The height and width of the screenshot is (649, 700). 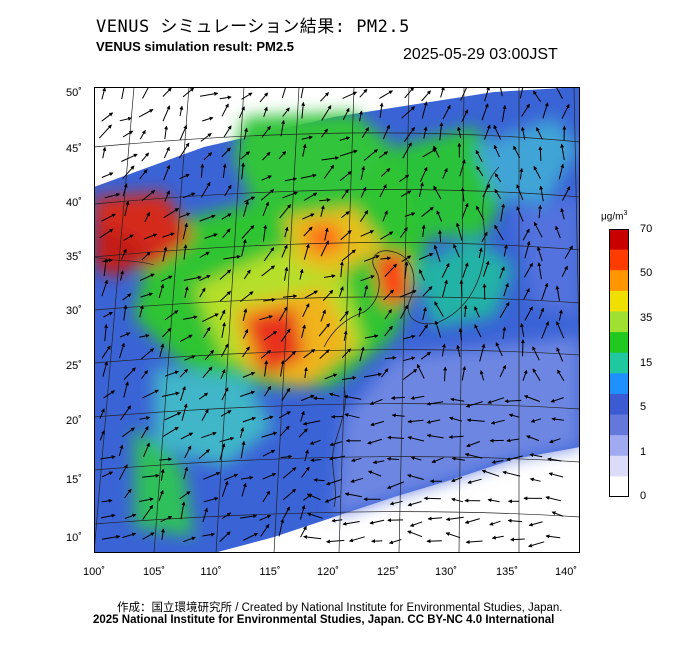 What do you see at coordinates (270, 572) in the screenshot?
I see `lon-tick-label: 115˚` at bounding box center [270, 572].